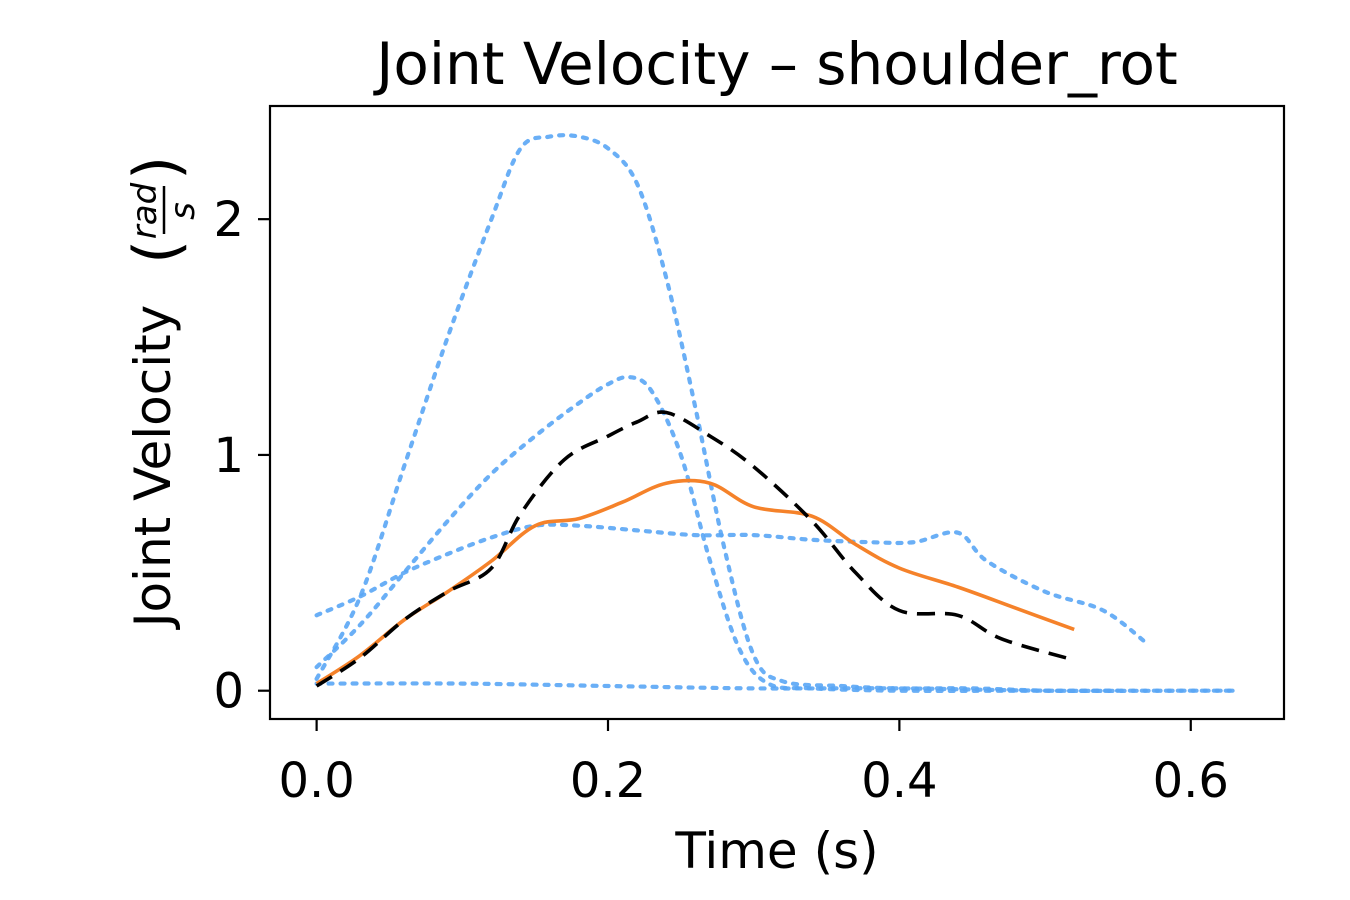  What do you see at coordinates (228, 220) in the screenshot?
I see `y-tick-label: 2` at bounding box center [228, 220].